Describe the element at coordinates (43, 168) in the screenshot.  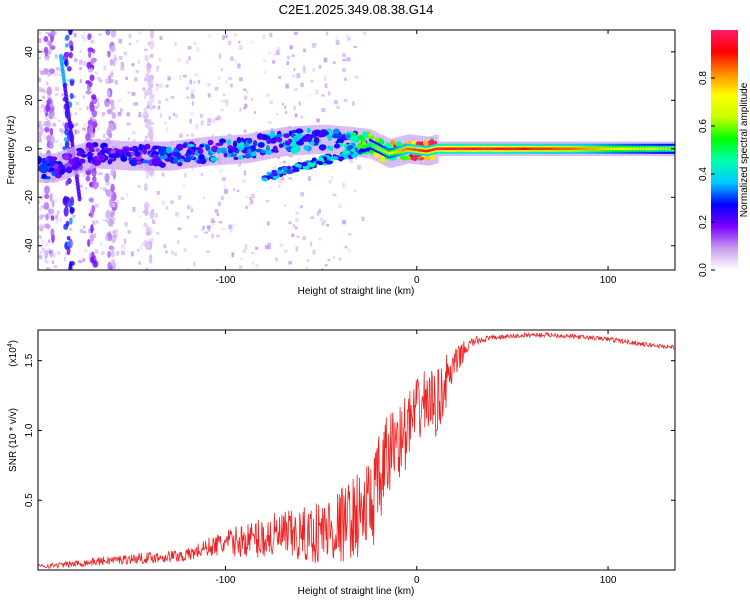
I see `spectrogram-left-blob` at that location.